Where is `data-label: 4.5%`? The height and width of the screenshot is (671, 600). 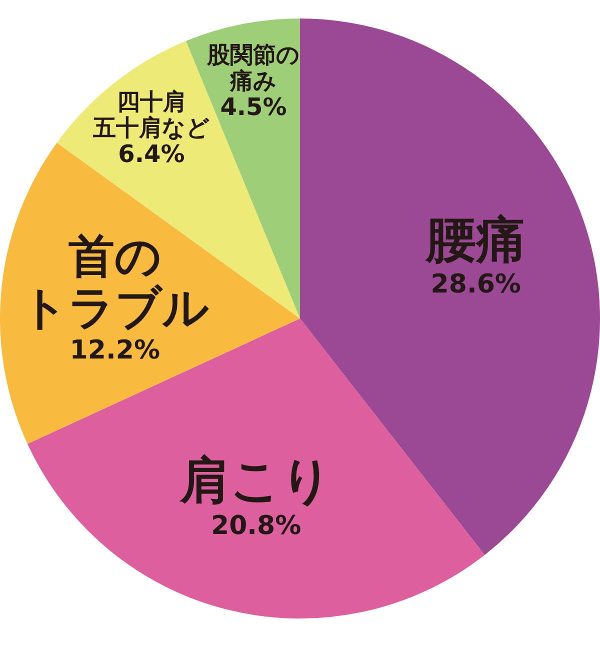 data-label: 4.5% is located at coordinates (253, 107).